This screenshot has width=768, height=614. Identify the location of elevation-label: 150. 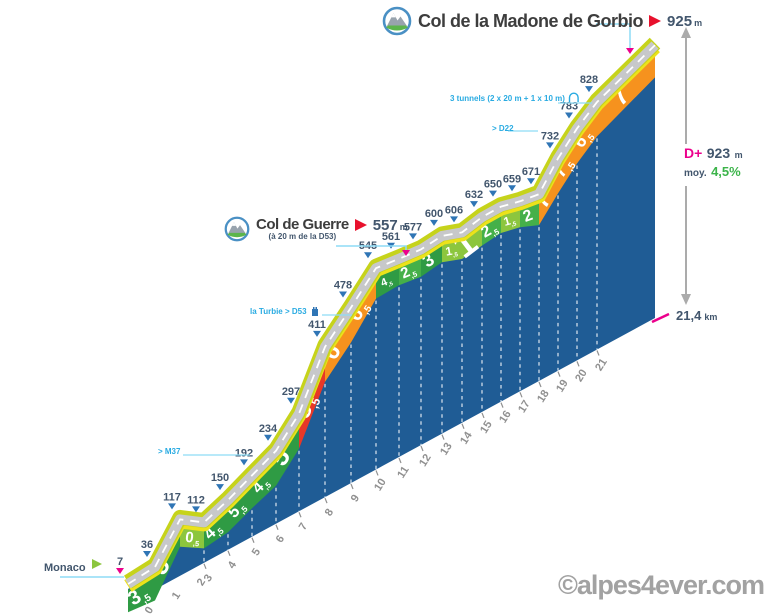
(220, 478).